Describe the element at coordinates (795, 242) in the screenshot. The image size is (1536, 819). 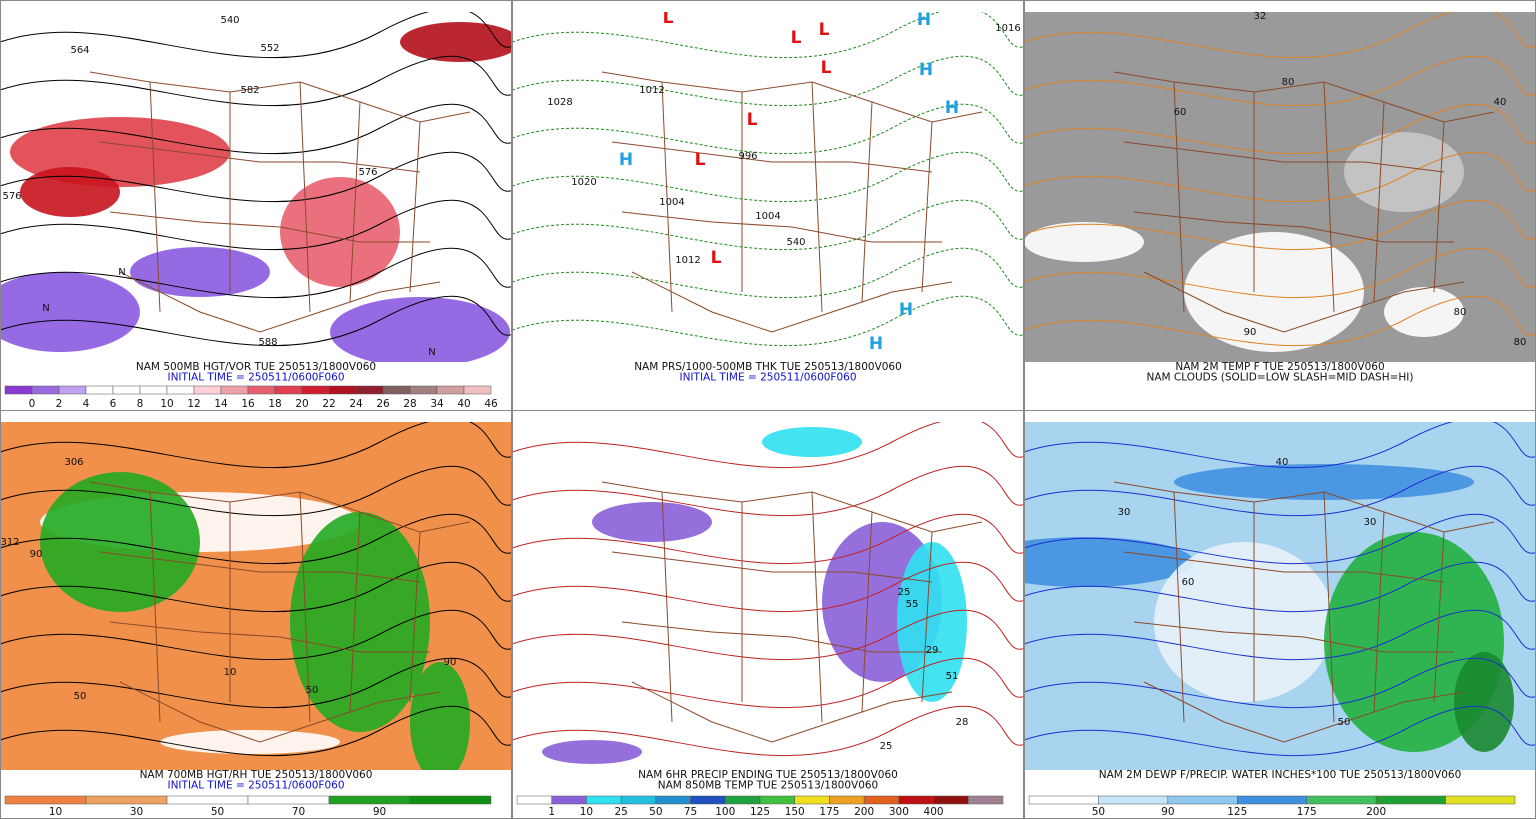
I see `map-label: 540` at that location.